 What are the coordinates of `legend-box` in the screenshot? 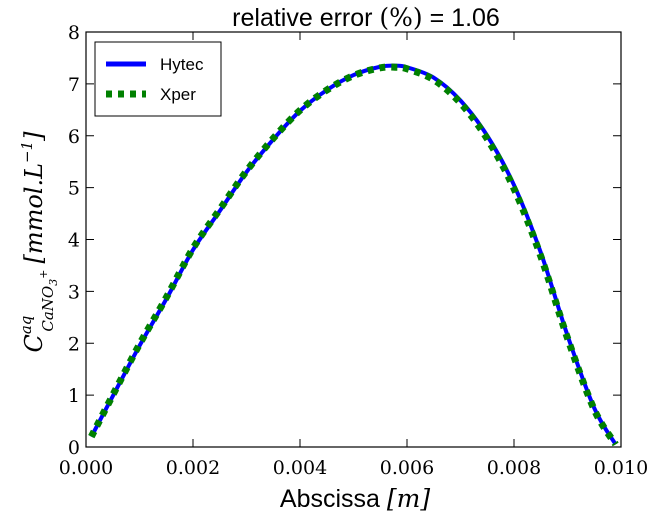 It's located at (158, 79).